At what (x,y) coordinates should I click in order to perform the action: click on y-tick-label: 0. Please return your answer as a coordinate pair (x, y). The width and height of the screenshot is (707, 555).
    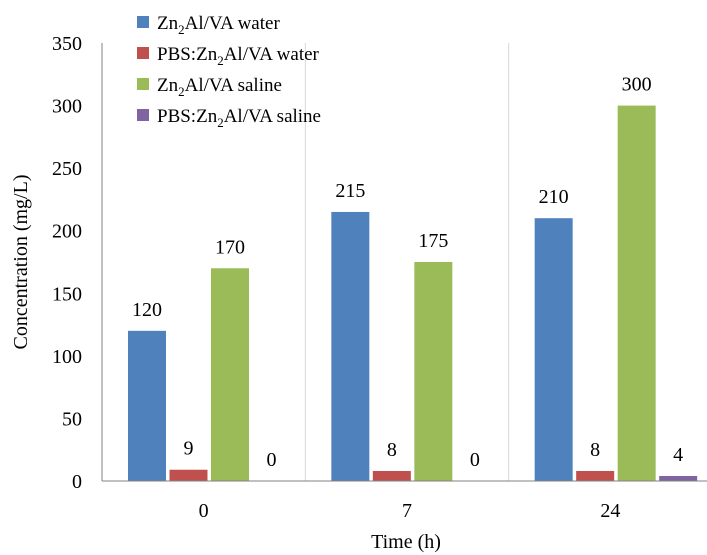
    Looking at the image, I should click on (77, 482).